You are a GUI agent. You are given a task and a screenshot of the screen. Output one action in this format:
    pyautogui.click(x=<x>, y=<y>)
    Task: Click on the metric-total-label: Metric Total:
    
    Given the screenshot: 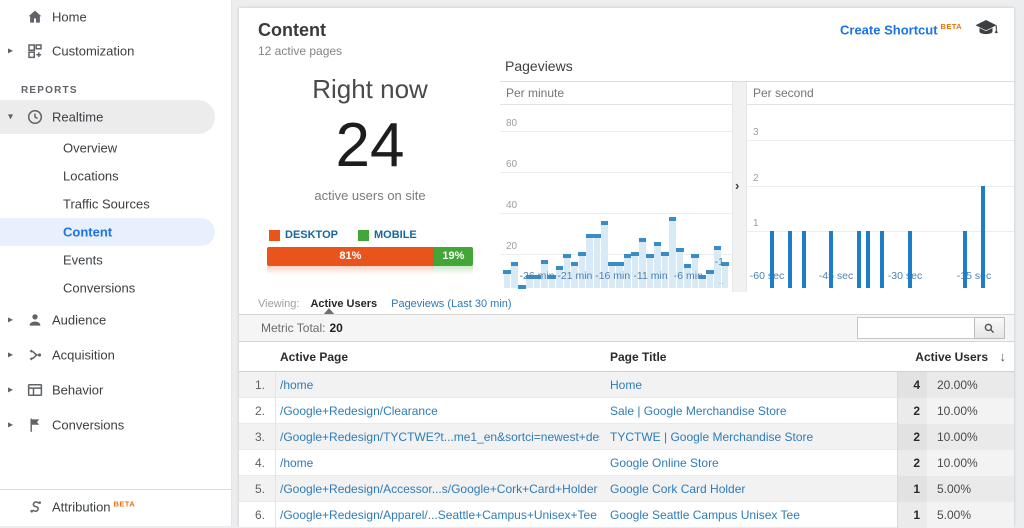 What is the action you would take?
    pyautogui.click(x=293, y=328)
    